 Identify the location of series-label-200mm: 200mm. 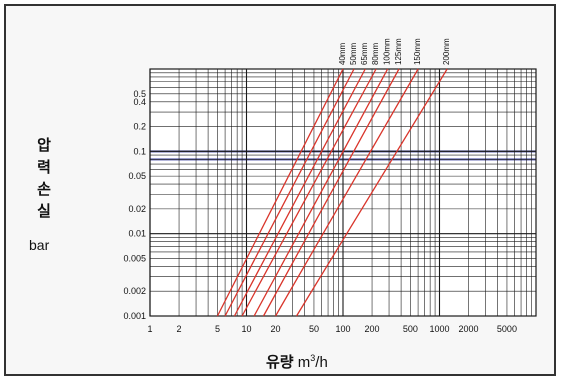
(446, 51).